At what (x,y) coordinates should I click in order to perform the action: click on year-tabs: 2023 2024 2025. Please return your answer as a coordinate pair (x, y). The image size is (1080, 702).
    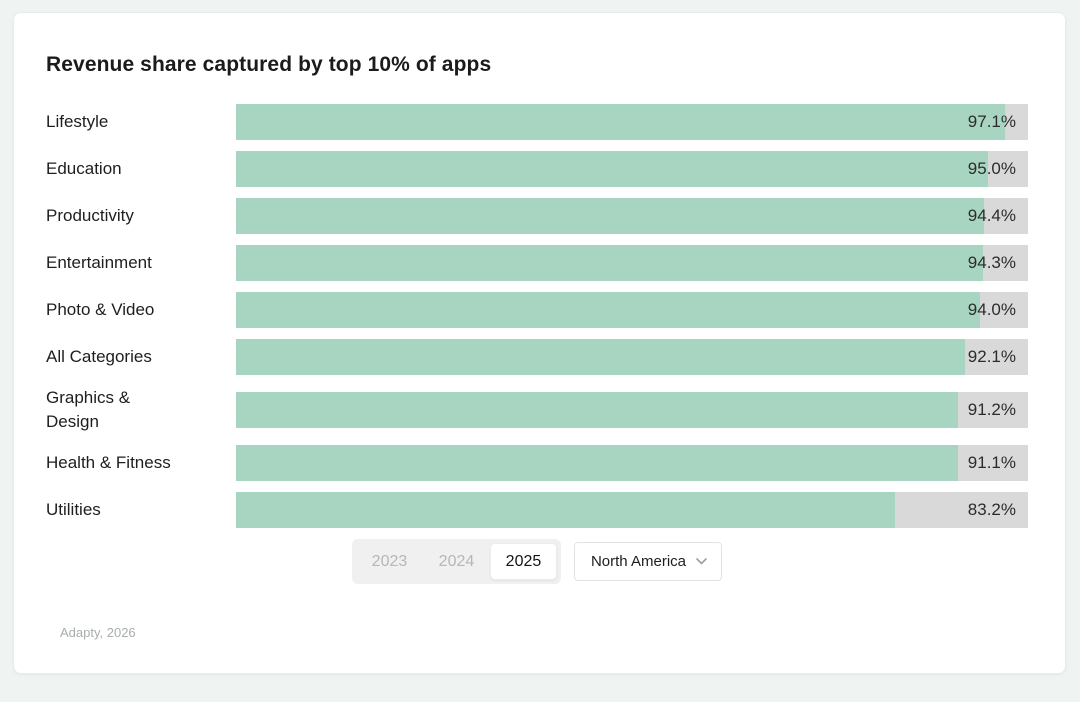
    Looking at the image, I should click on (456, 561).